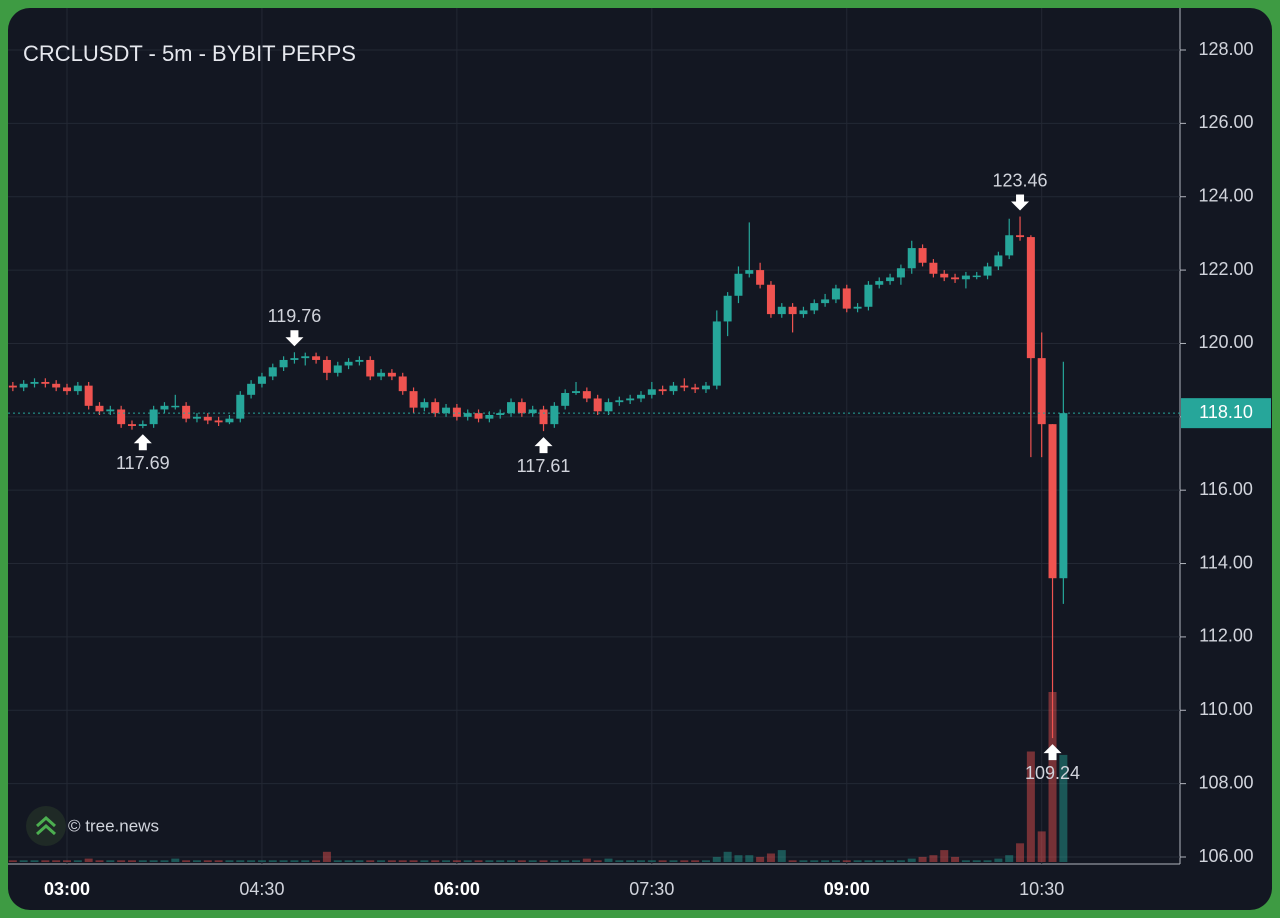 This screenshot has width=1280, height=918. Describe the element at coordinates (543, 445) in the screenshot. I see `arrow-up` at that location.